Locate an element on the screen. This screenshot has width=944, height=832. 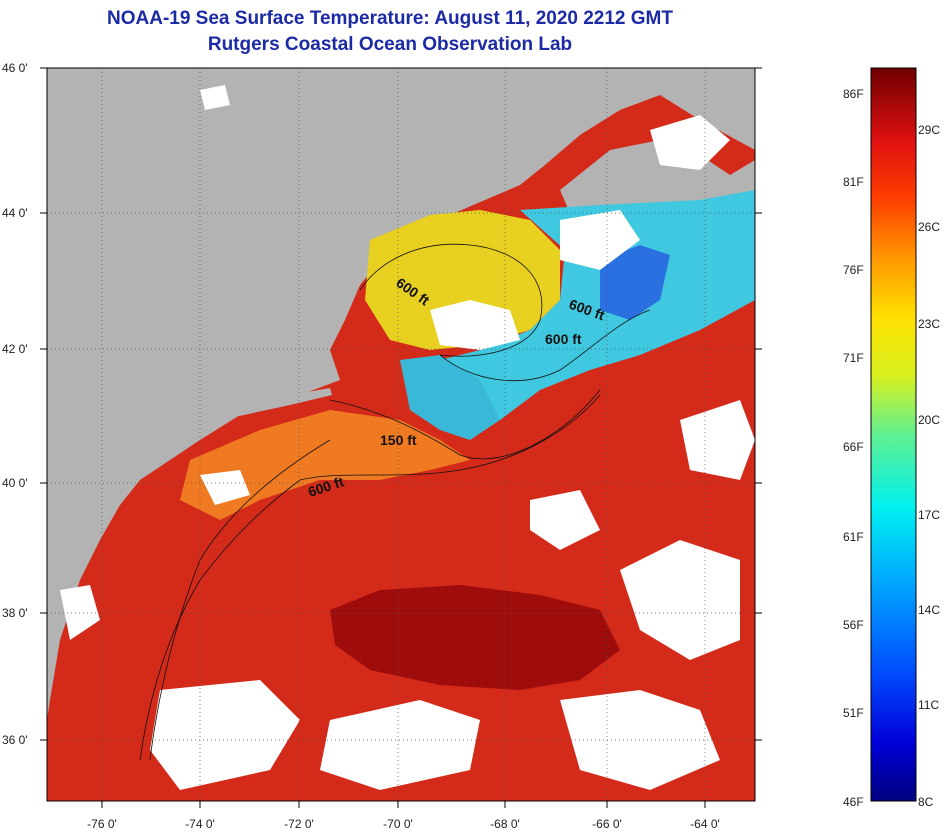
colorbar-label-c: 14C is located at coordinates (929, 610).